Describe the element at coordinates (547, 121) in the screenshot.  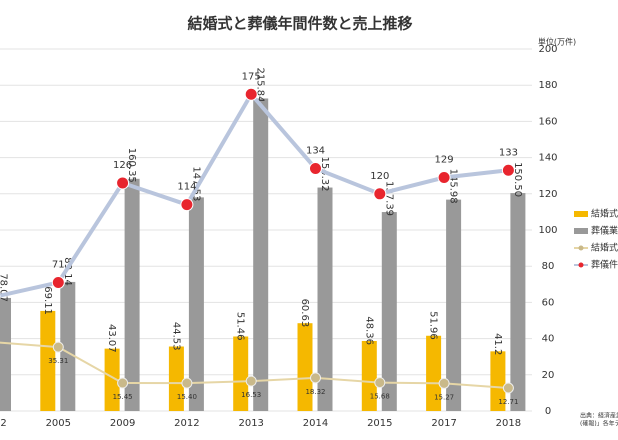
I see `y-tick-label: 160` at that location.